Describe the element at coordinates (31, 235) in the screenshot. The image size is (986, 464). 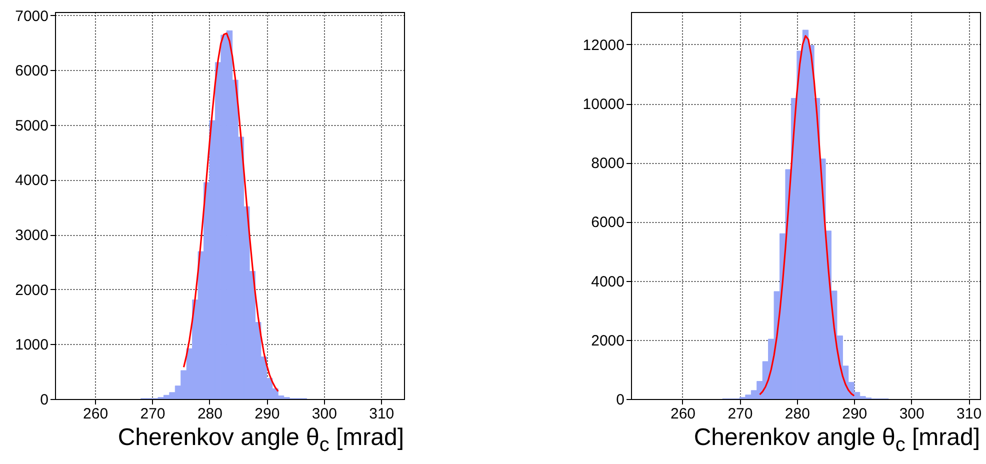
I see `y-tick-label: 3000` at that location.